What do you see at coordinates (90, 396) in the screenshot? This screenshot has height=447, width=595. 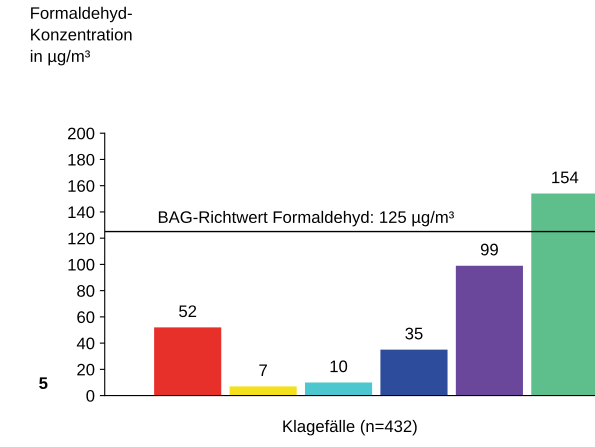 I see `y-tick-label: 0` at bounding box center [90, 396].